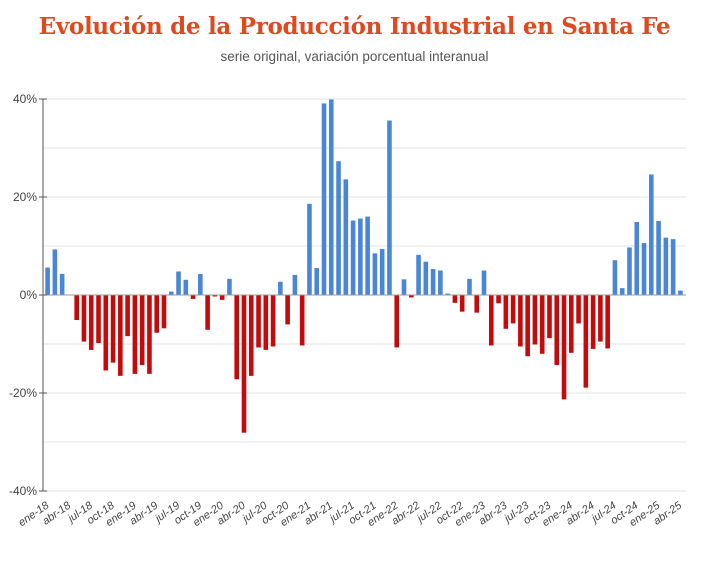 Image resolution: width=709 pixels, height=579 pixels. Describe the element at coordinates (29, 295) in the screenshot. I see `y-tick-label: 0%` at that location.